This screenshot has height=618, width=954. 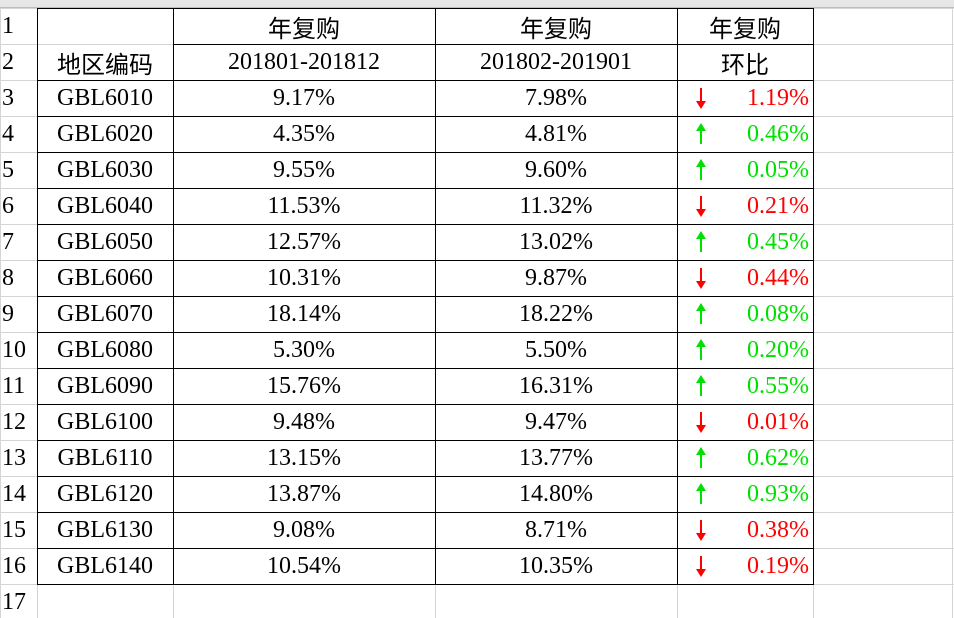 I want to click on value-cell: 13.87%, so click(x=304, y=493).